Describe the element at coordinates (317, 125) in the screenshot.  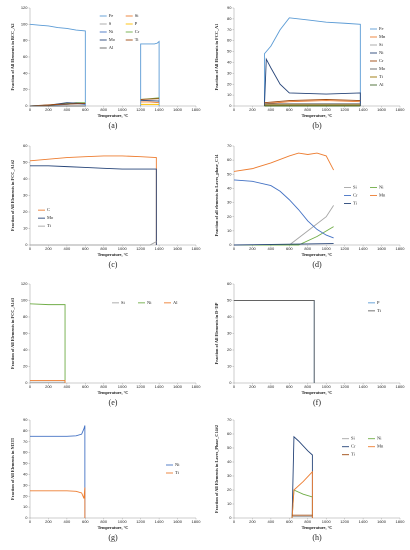
I see `panel-label: (b)` at that location.